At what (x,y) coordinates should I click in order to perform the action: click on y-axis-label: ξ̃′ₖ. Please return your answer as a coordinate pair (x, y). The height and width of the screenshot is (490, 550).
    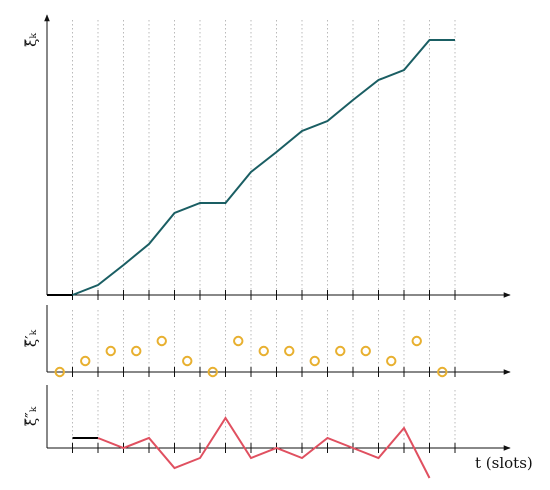
    Looking at the image, I should click on (31, 338).